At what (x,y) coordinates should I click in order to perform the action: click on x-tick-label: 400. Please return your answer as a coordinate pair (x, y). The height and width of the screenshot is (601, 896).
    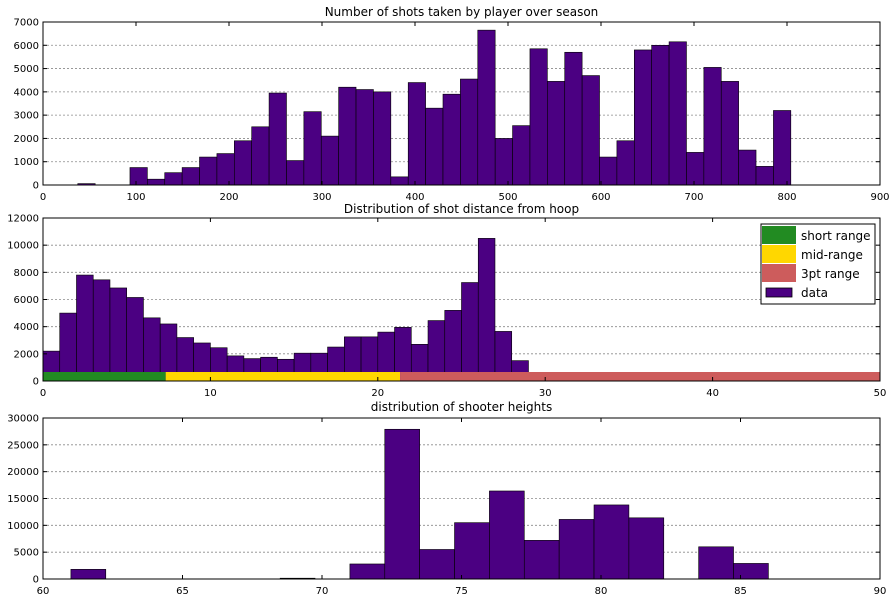
    Looking at the image, I should click on (414, 197).